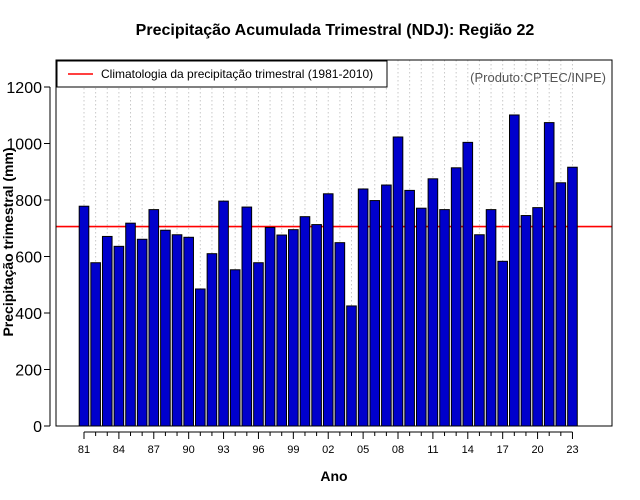 This screenshot has width=640, height=500. Describe the element at coordinates (119, 450) in the screenshot. I see `x-tick-label: 84` at that location.